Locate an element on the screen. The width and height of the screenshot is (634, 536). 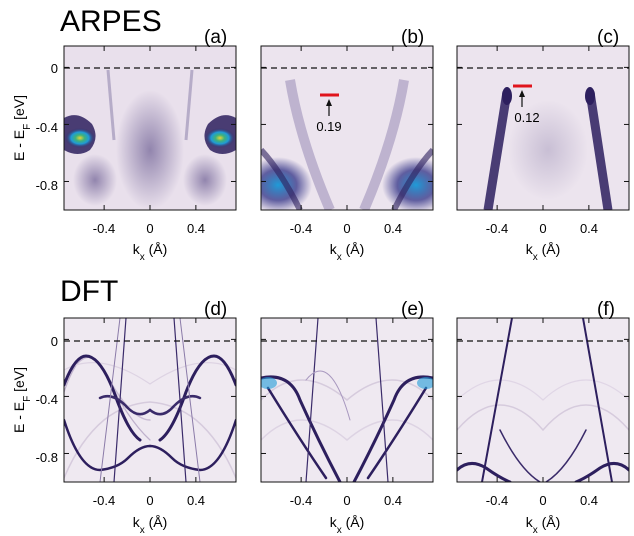
row-title-dft: DFT is located at coordinates (89, 291).